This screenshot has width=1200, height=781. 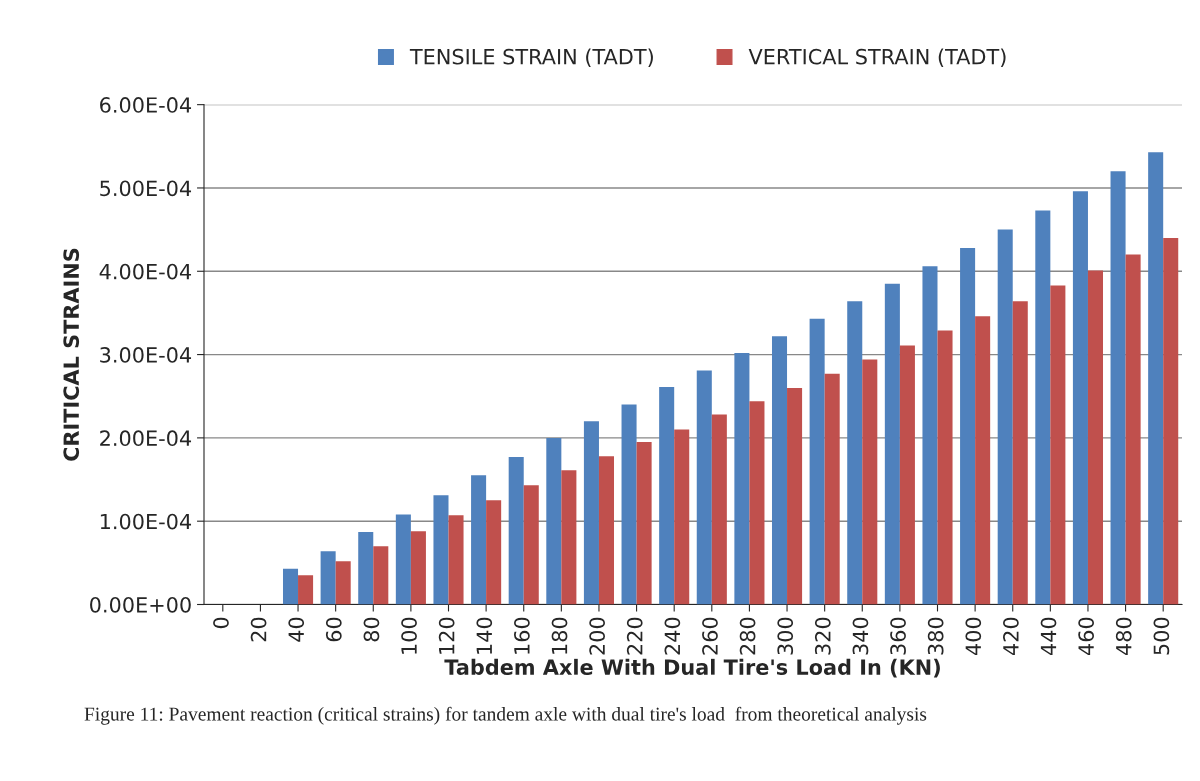 What do you see at coordinates (505, 715) in the screenshot?
I see `caption: Figure 11: Pavement reaction (critical strains) for tandem axle with dual tire's load from theoretical analysis` at bounding box center [505, 715].